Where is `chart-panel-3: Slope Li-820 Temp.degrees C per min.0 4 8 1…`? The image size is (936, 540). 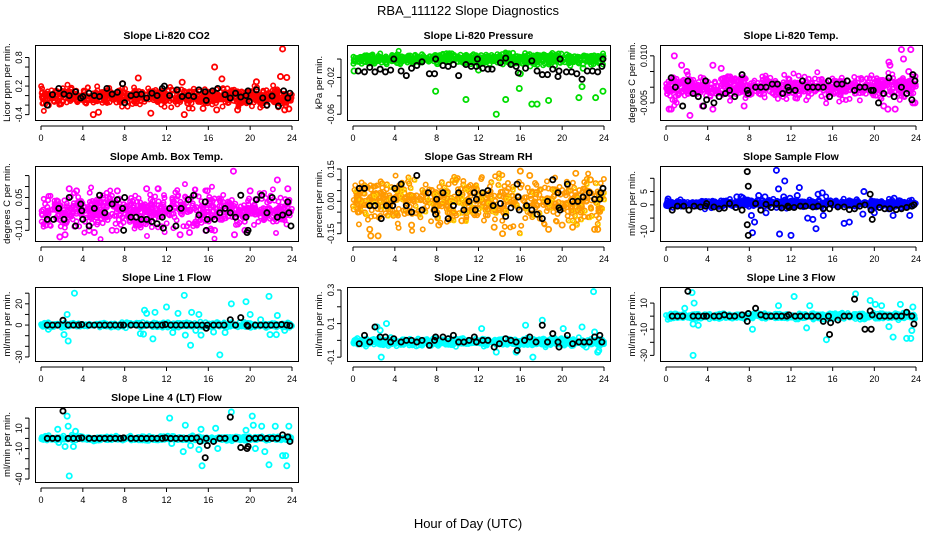 chart-panel-3: Slope Li-820 Temp.degrees C per min.0 4 8 1… is located at coordinates (775, 86).